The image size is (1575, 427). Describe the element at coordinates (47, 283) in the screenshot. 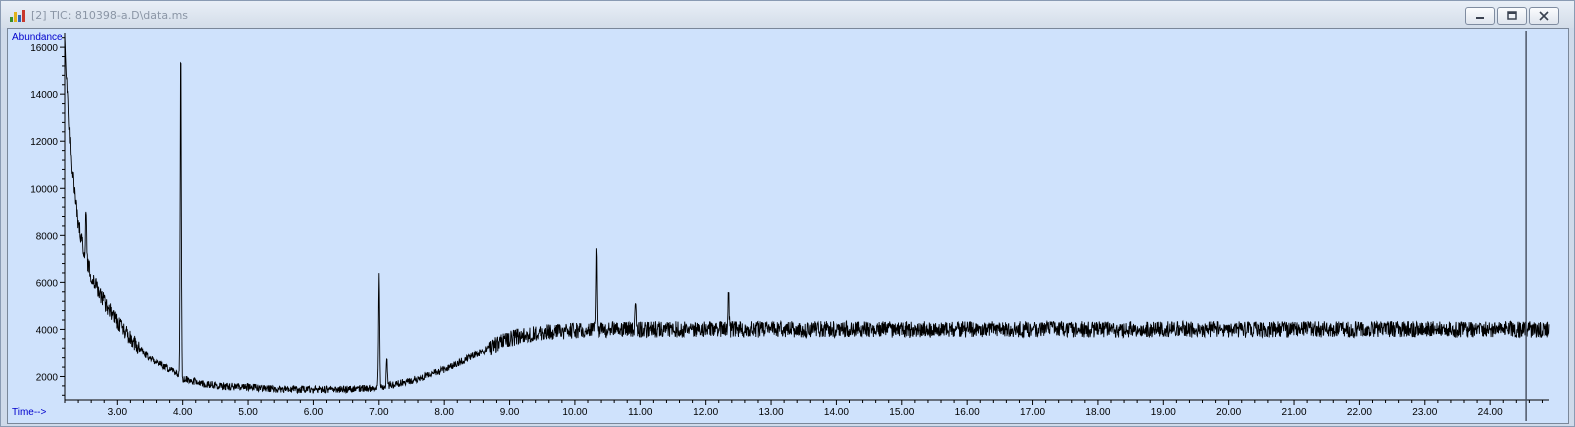

I see `y-tick-label: 6000` at that location.